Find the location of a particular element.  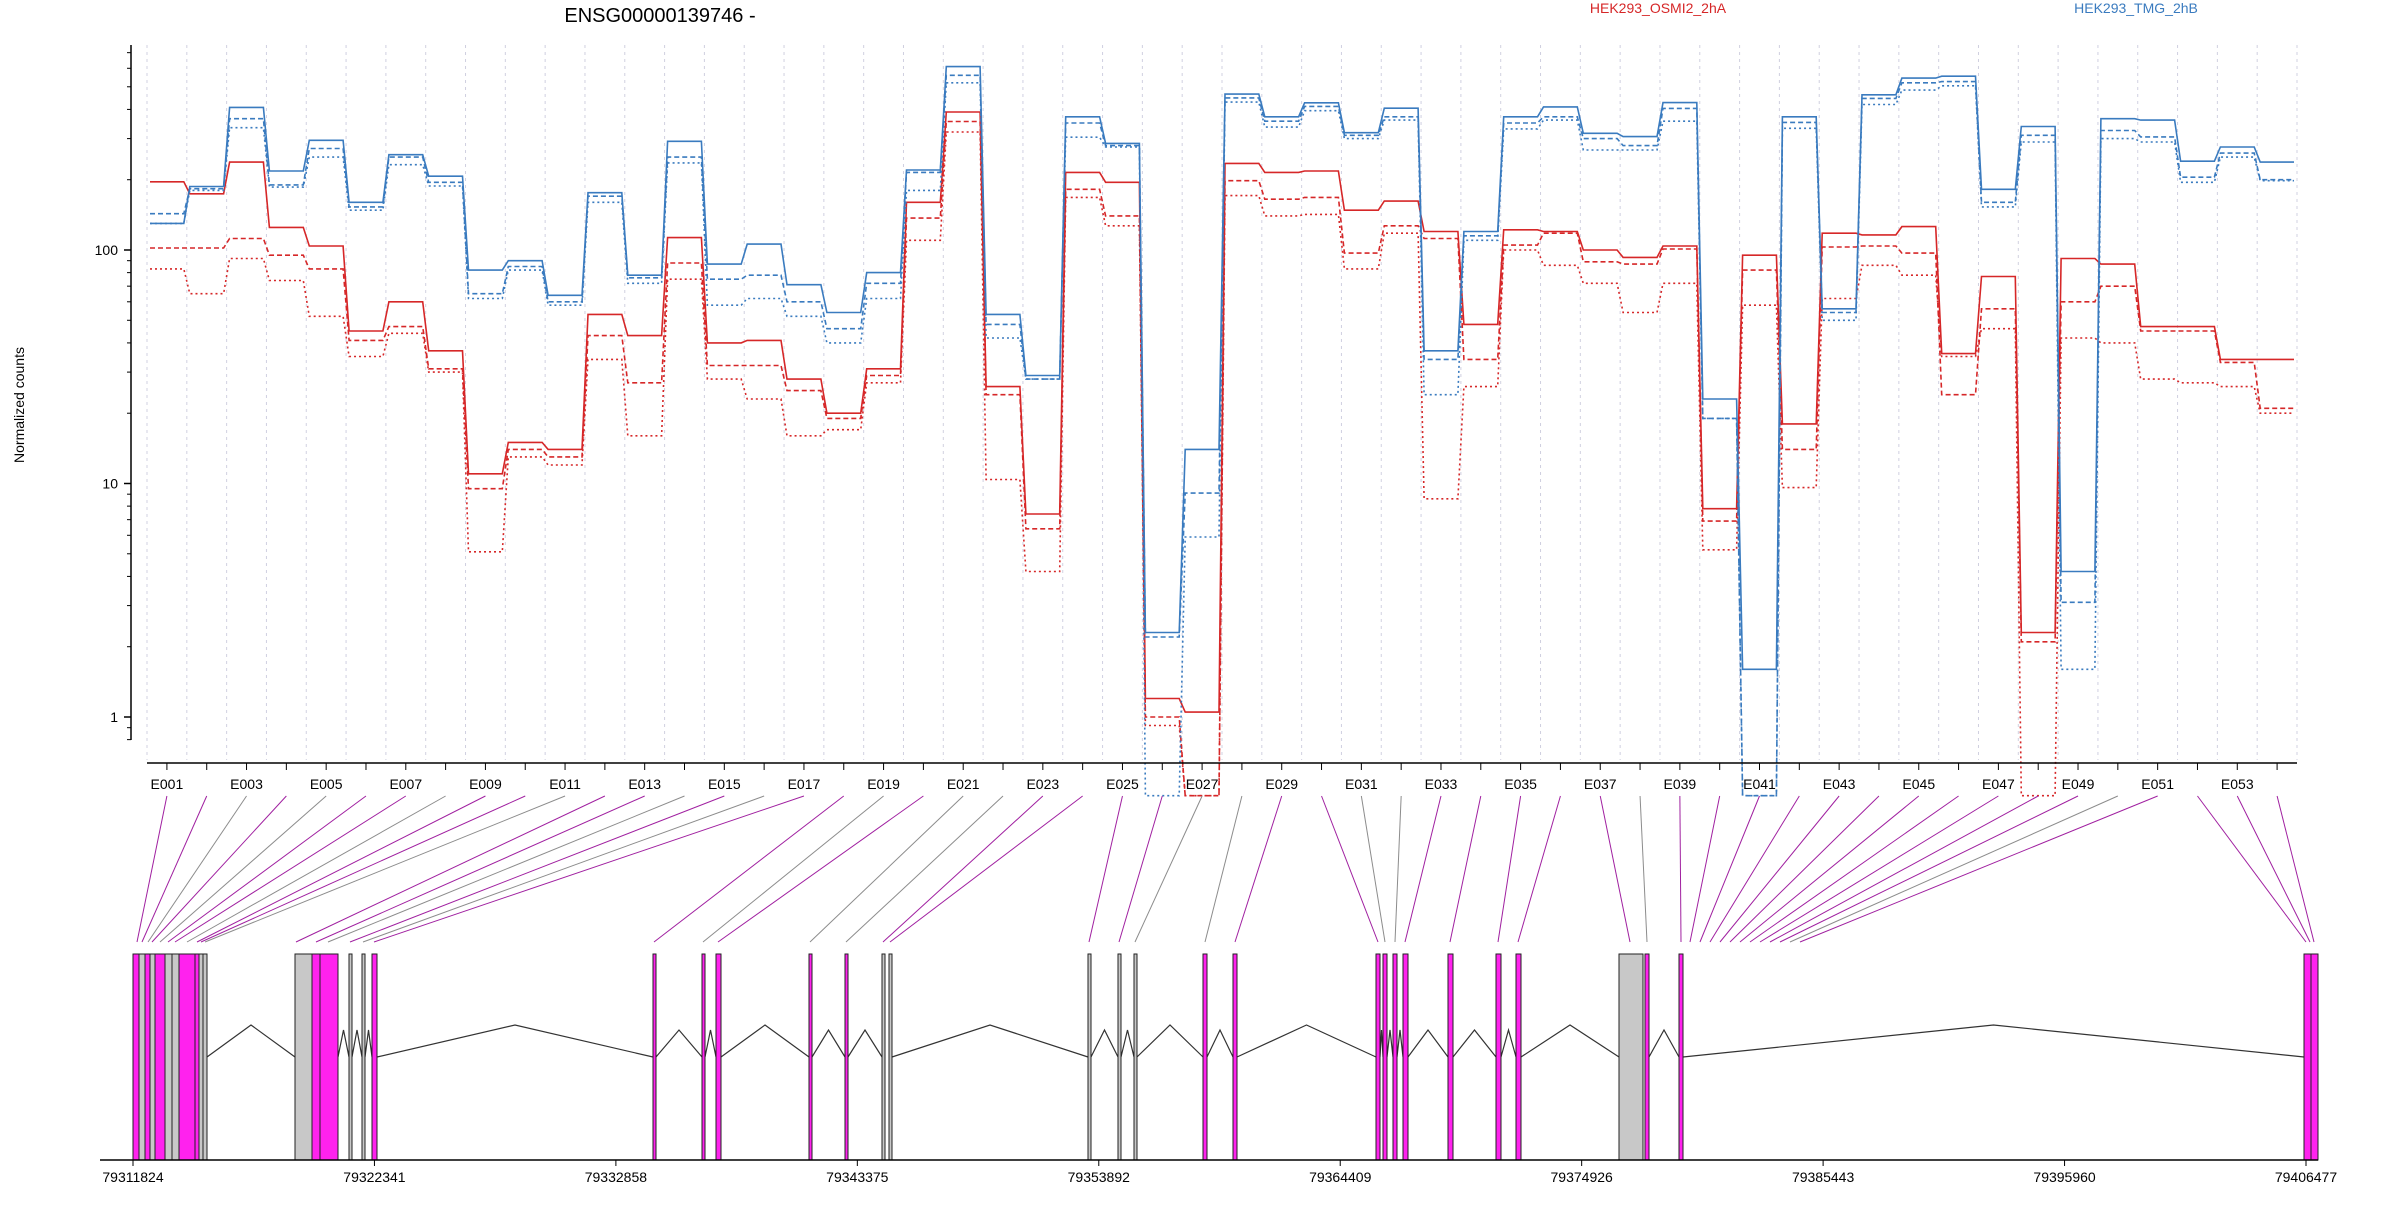

genomic-tick-label: 79364409 is located at coordinates (1340, 1177).